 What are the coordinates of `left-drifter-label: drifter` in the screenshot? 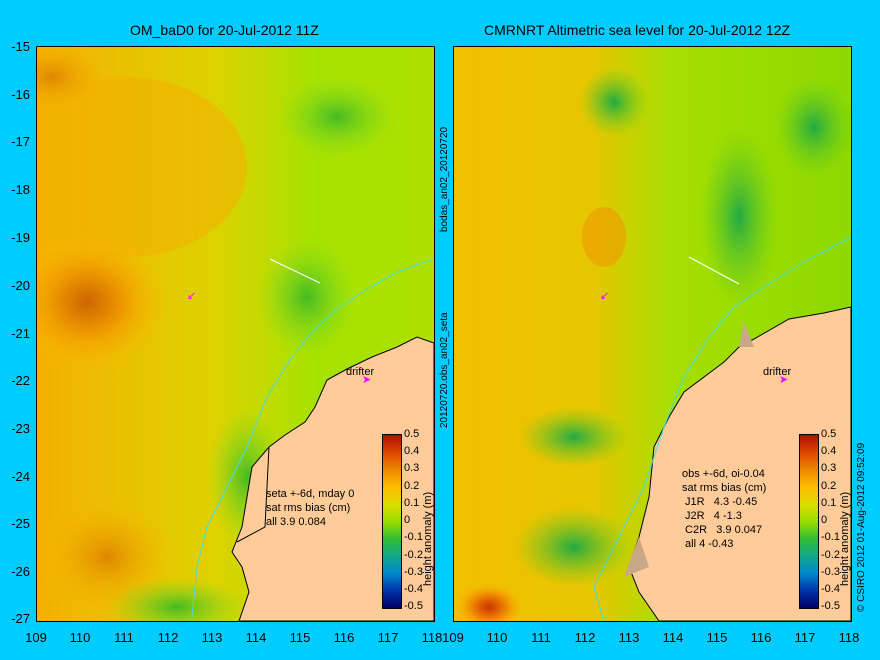 It's located at (360, 372).